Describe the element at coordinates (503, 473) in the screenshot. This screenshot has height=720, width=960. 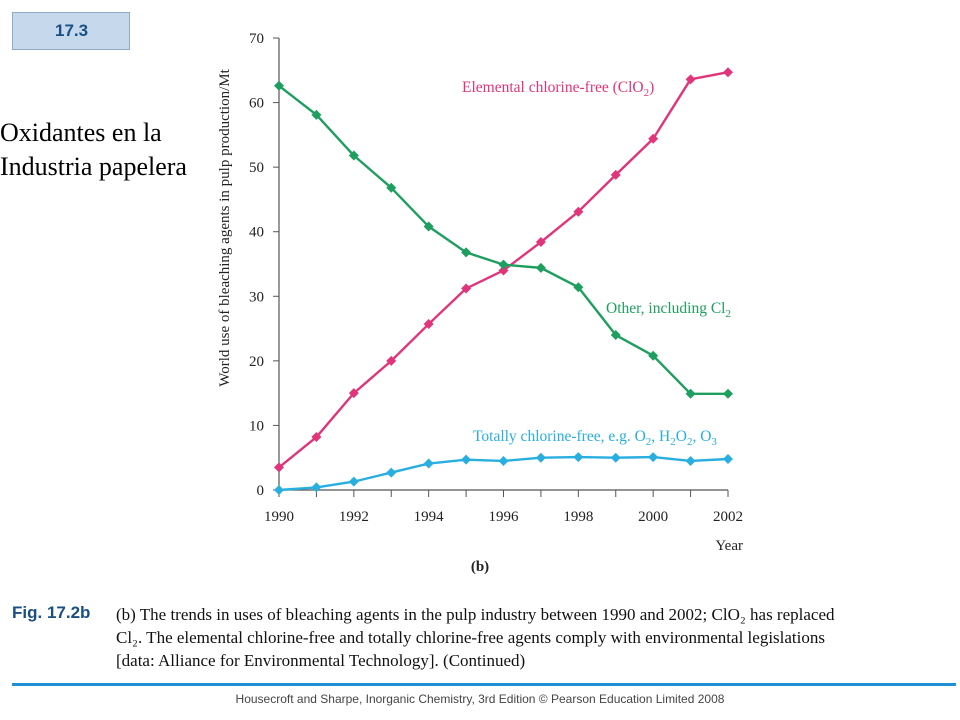
I see `series-tcf` at that location.